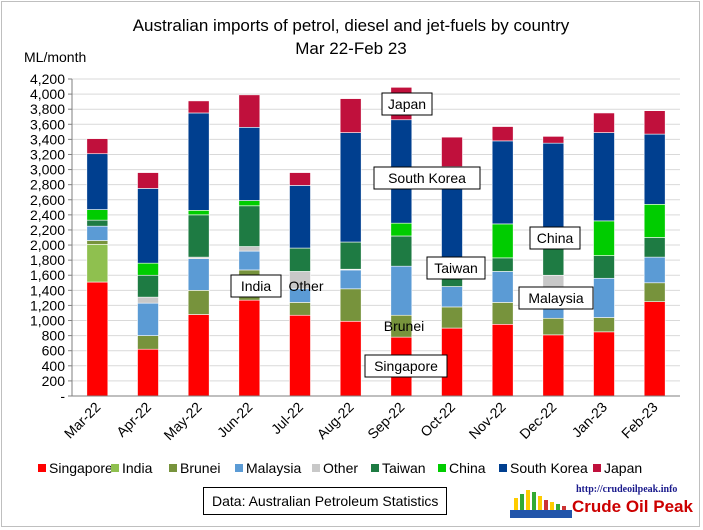 This screenshot has width=703, height=530. I want to click on x-tick-label: Aug-22, so click(335, 420).